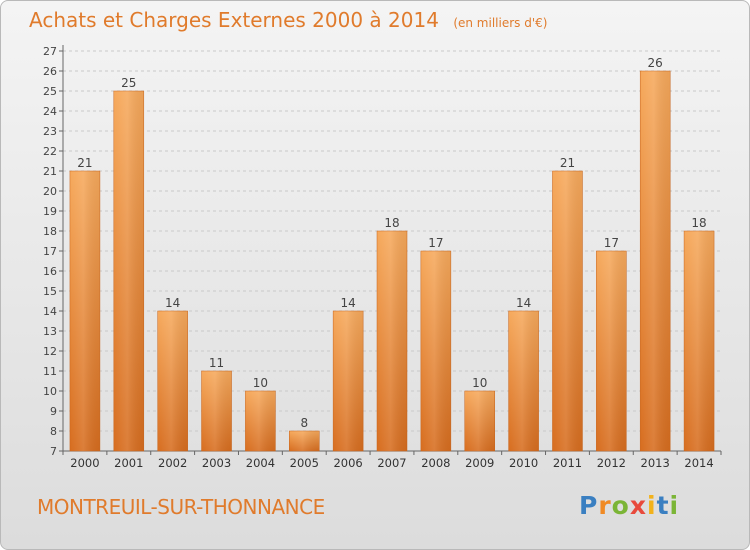 The height and width of the screenshot is (550, 750). I want to click on y-tick-label: 10, so click(50, 391).